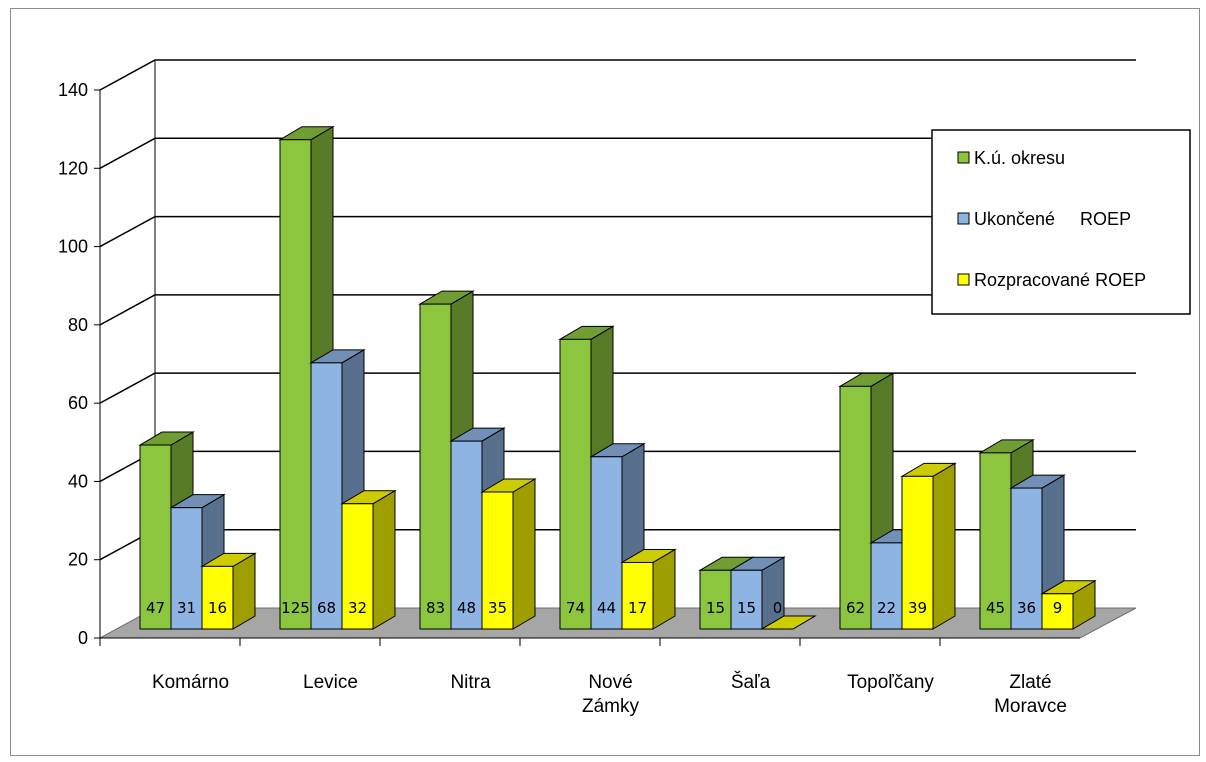 The image size is (1206, 762). What do you see at coordinates (1030, 694) in the screenshot?
I see `x-tick-label: Zlaté Moravce` at bounding box center [1030, 694].